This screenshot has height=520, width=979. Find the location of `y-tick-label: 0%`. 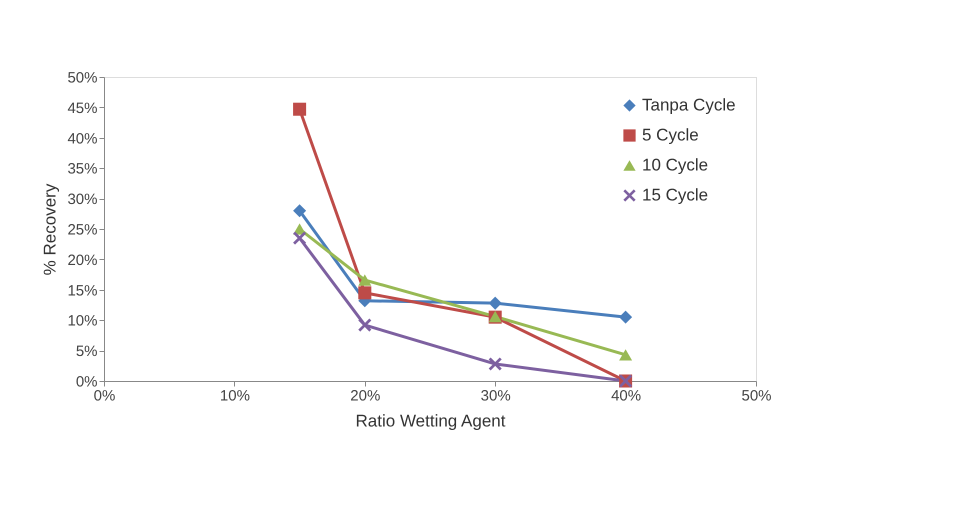

y-tick-label: 0% is located at coordinates (87, 382).